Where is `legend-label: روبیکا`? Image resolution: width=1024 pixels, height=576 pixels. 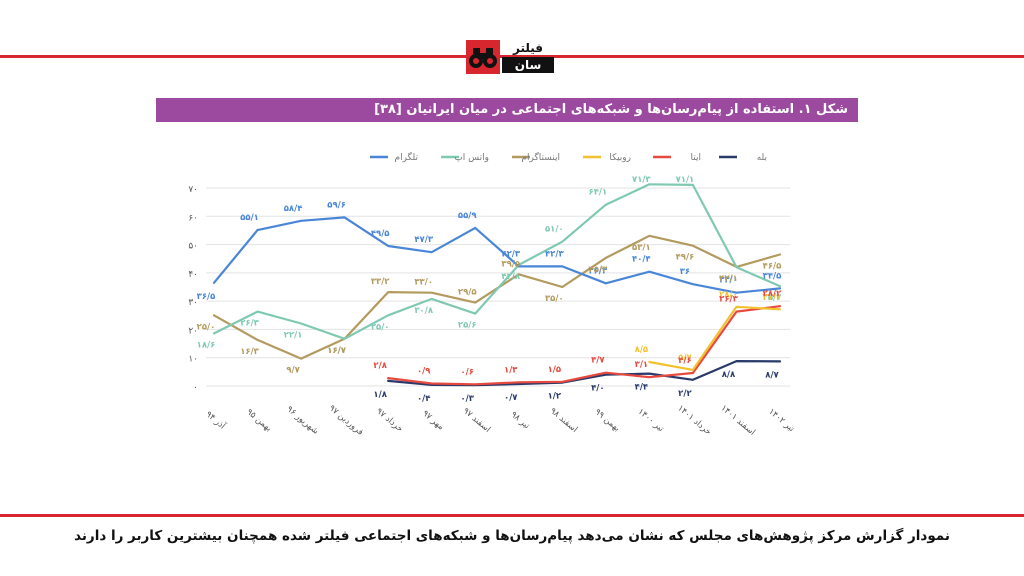 legend-label: روبیکا is located at coordinates (620, 158).